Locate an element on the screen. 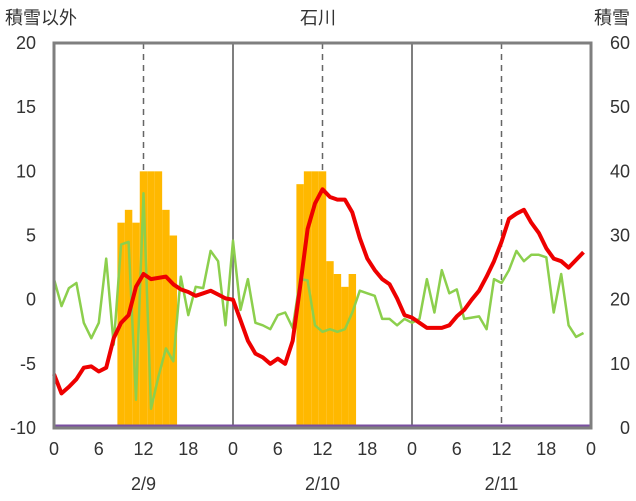  day-label: 2/10 is located at coordinates (322, 484).